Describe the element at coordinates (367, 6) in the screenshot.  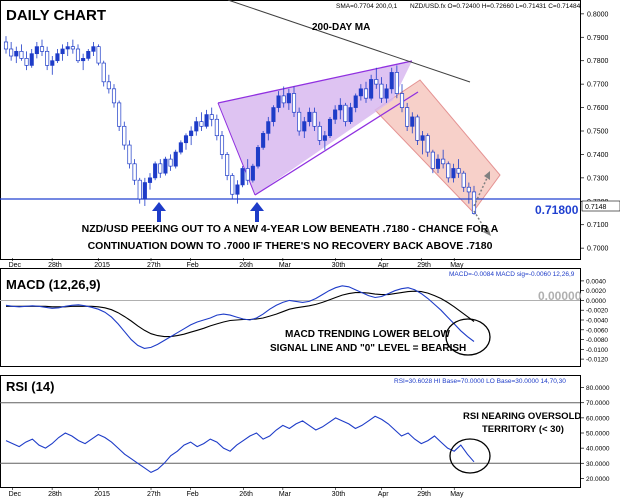
I see `sma-info: SMA=0.7704 200,0,1` at that location.